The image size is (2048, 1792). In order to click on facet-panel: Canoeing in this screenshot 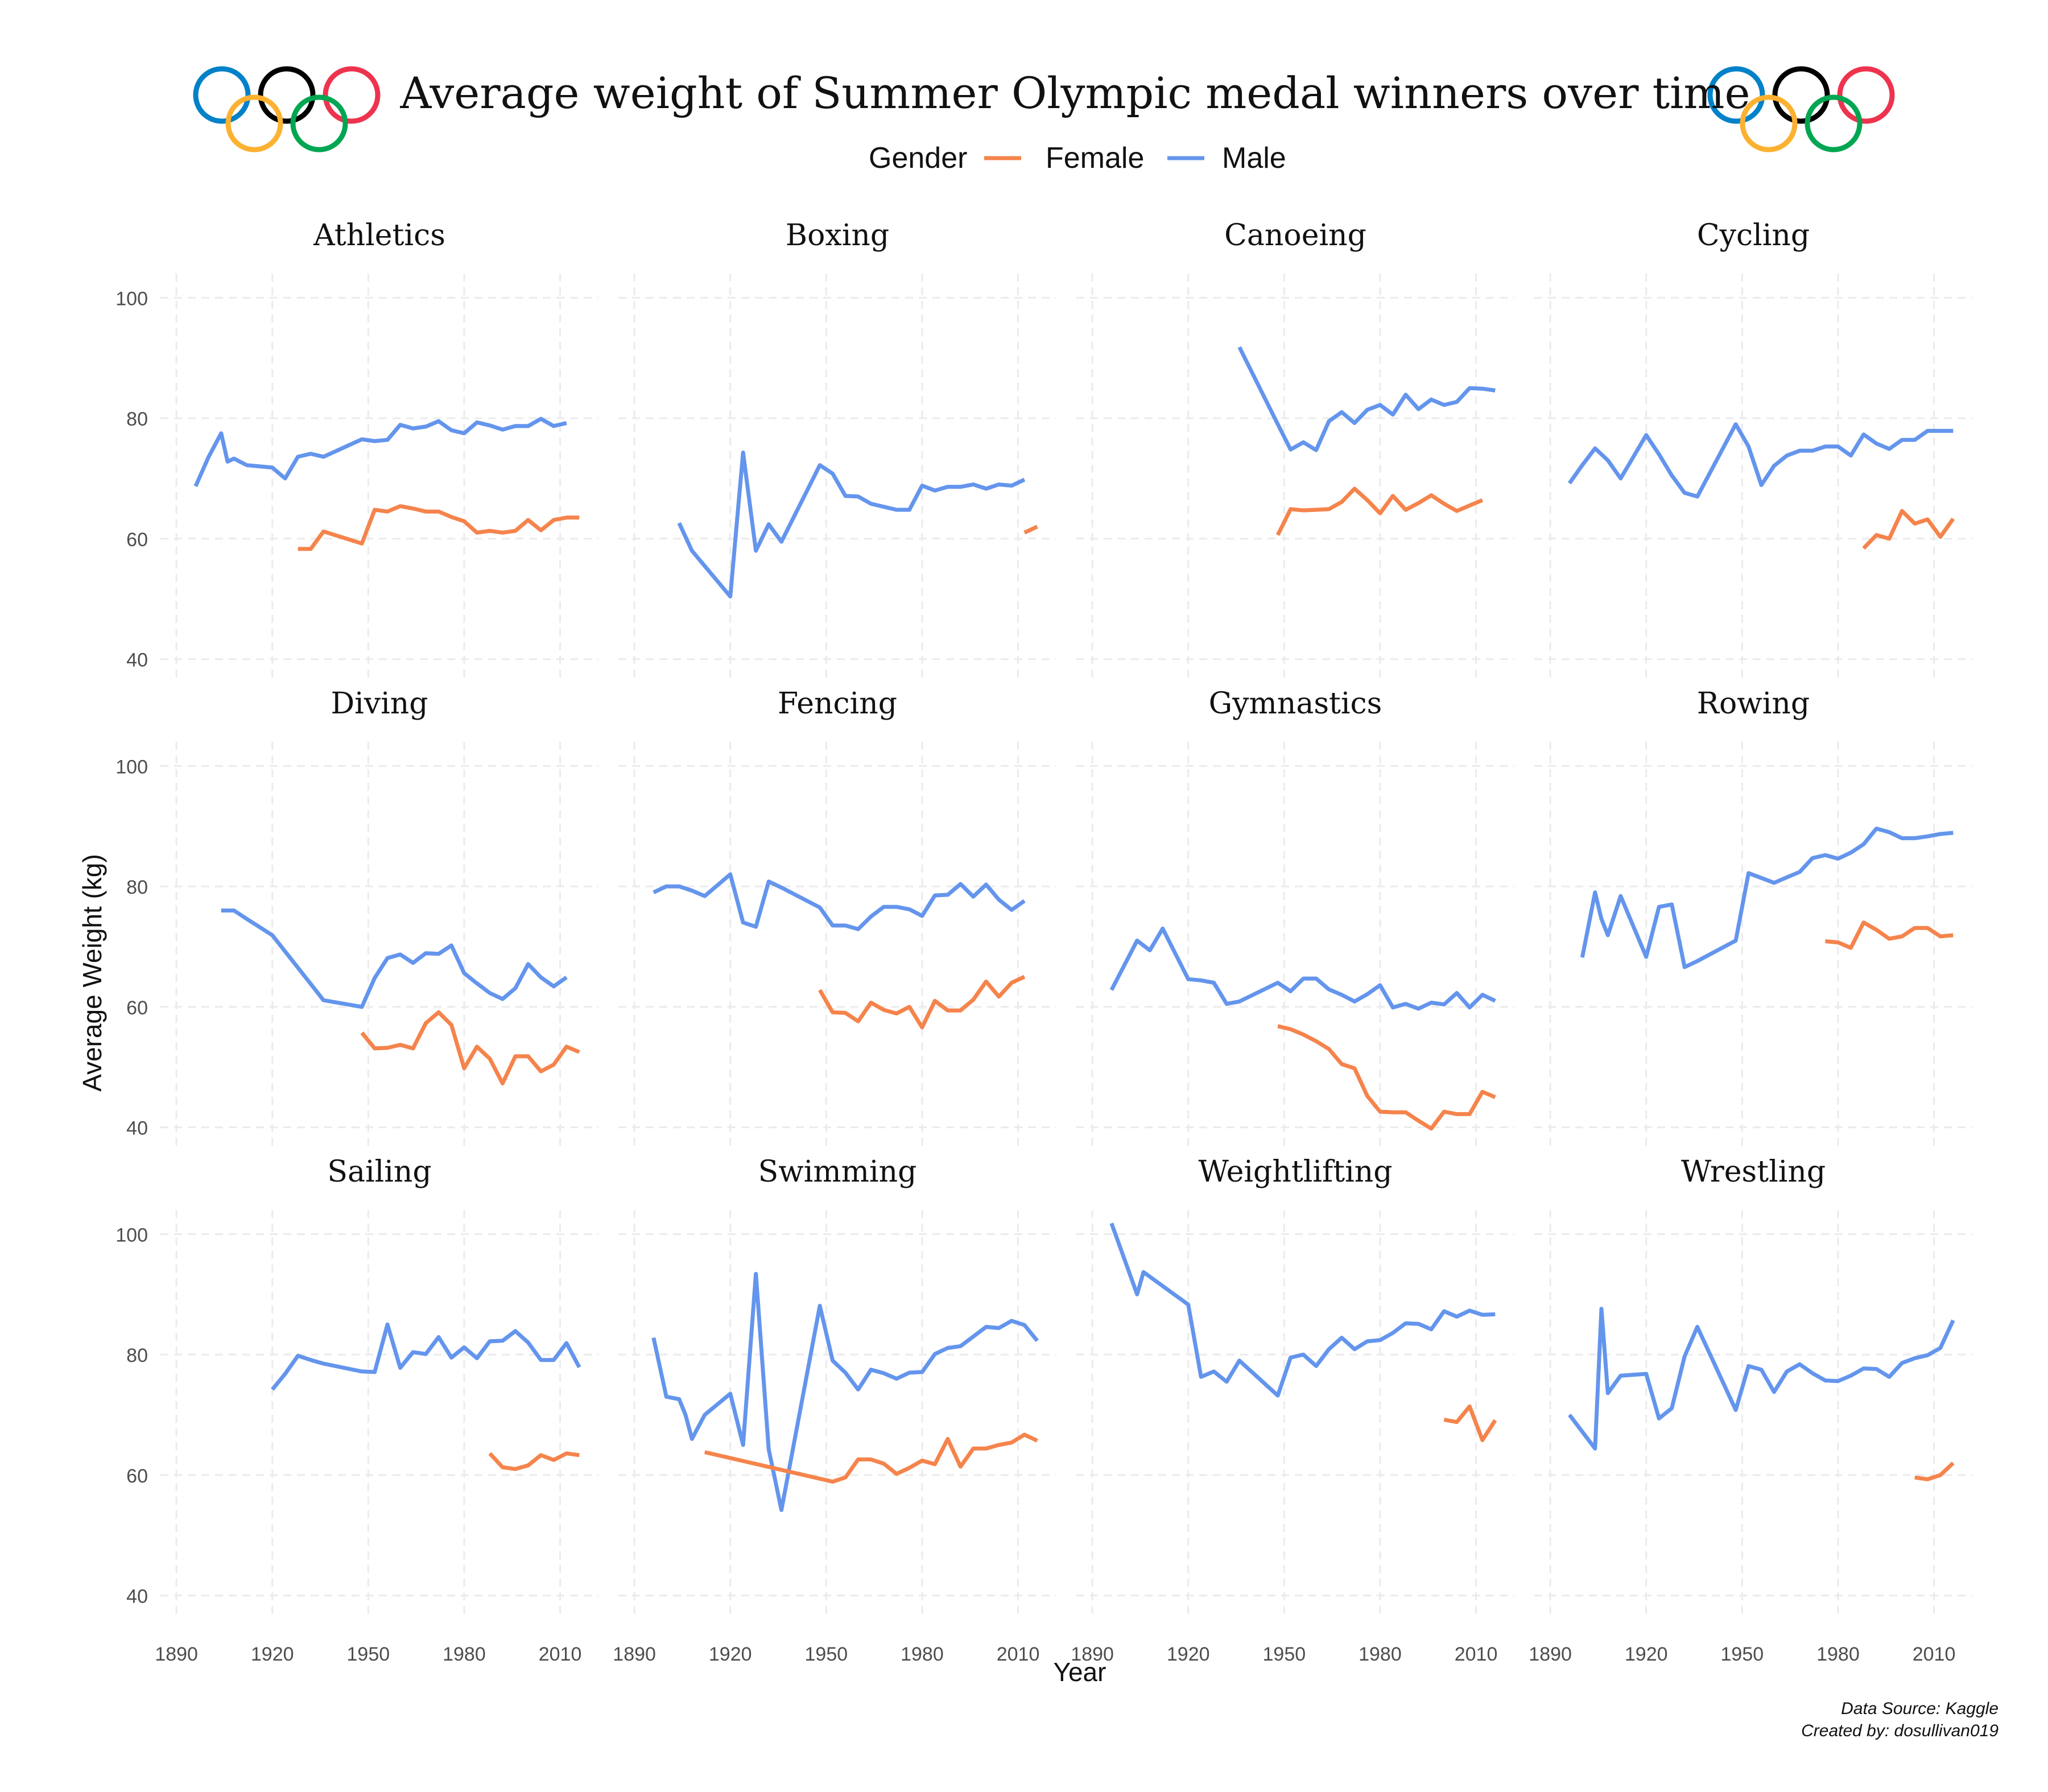, I will do `click(1295, 450)`.